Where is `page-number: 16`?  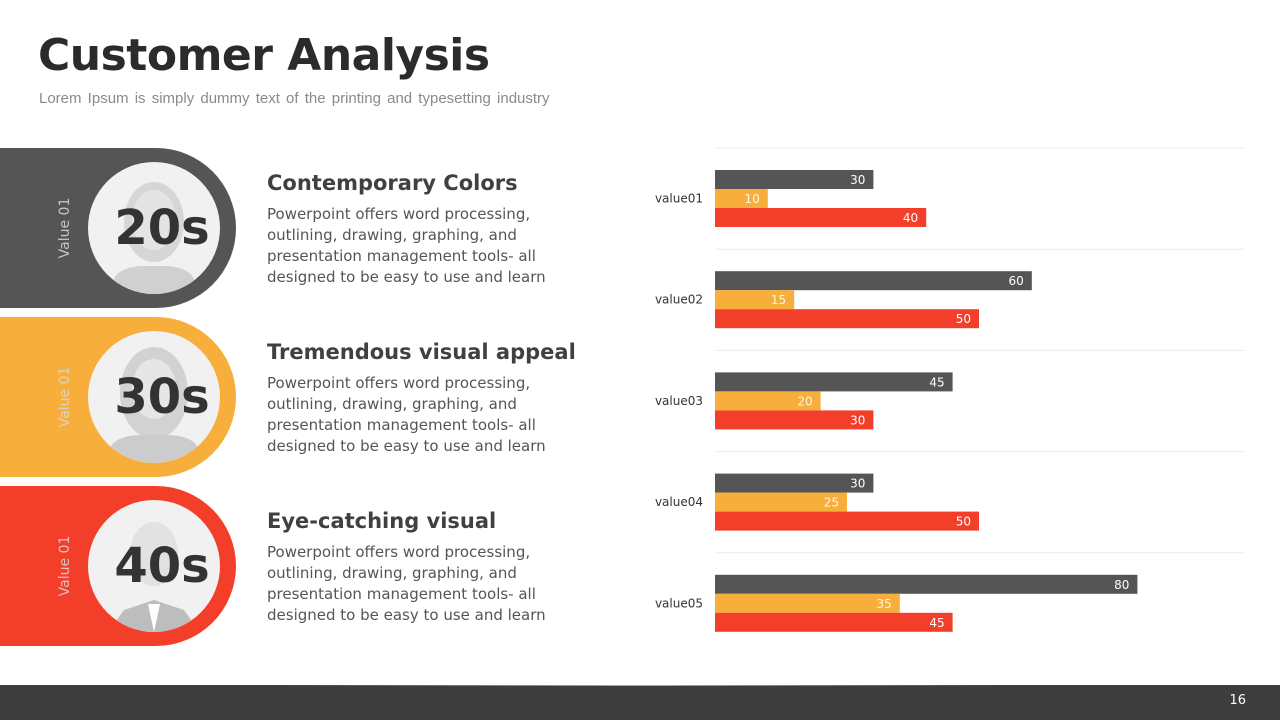 page-number: 16 is located at coordinates (1237, 700).